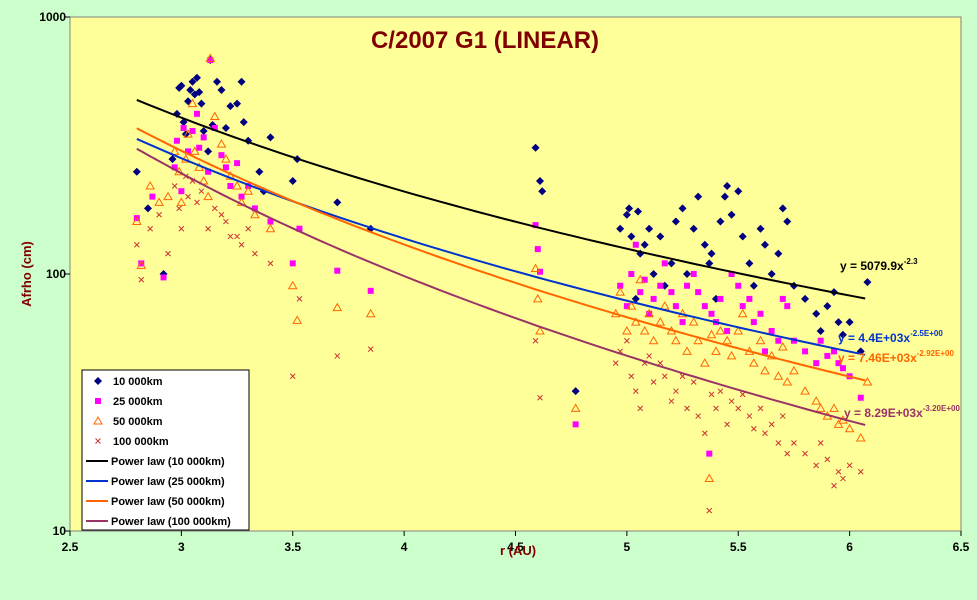 The height and width of the screenshot is (600, 977). Describe the element at coordinates (129, 402) in the screenshot. I see `legend-item: 25 000km` at that location.